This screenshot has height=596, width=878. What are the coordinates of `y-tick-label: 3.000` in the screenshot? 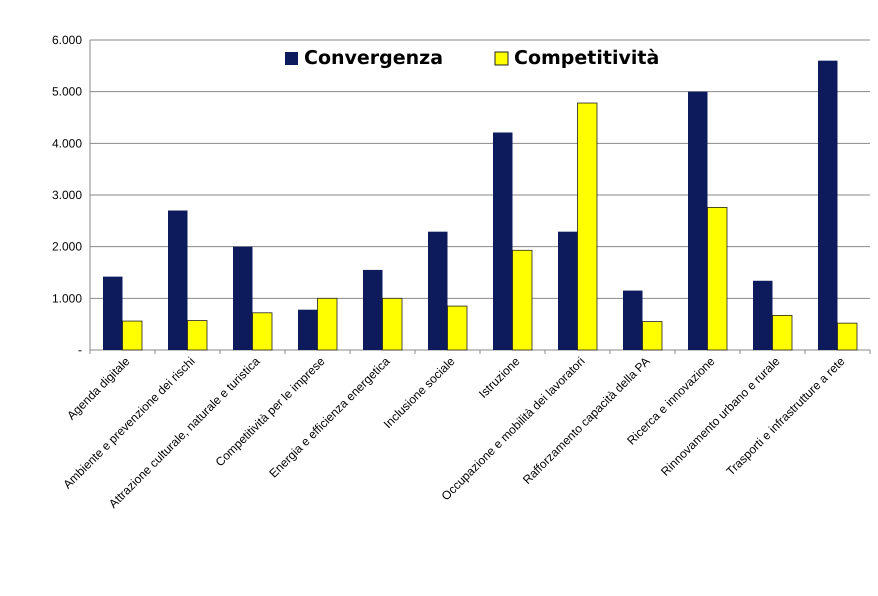 It's located at (67, 195).